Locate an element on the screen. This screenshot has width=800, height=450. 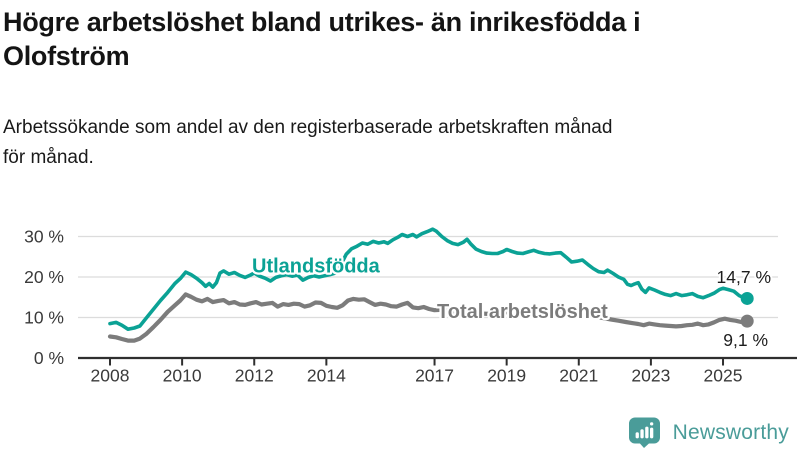
newsworthy-logo: Newsworthy is located at coordinates (708, 432).